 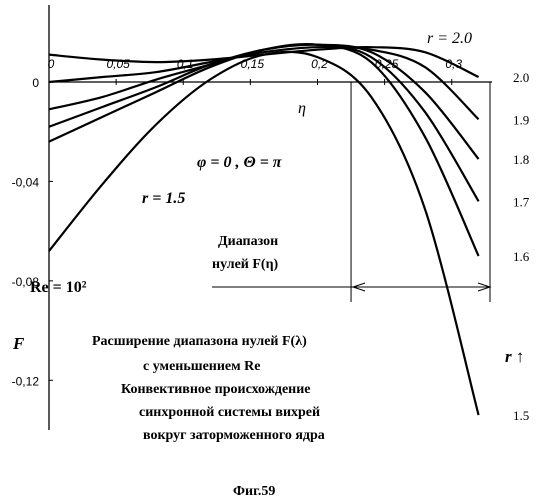 I want to click on series-label-r-1.5: 1.5, so click(x=521, y=415).